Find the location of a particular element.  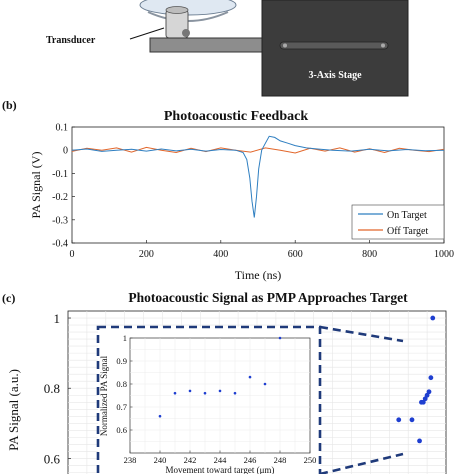

stage-slot is located at coordinates (334, 45).